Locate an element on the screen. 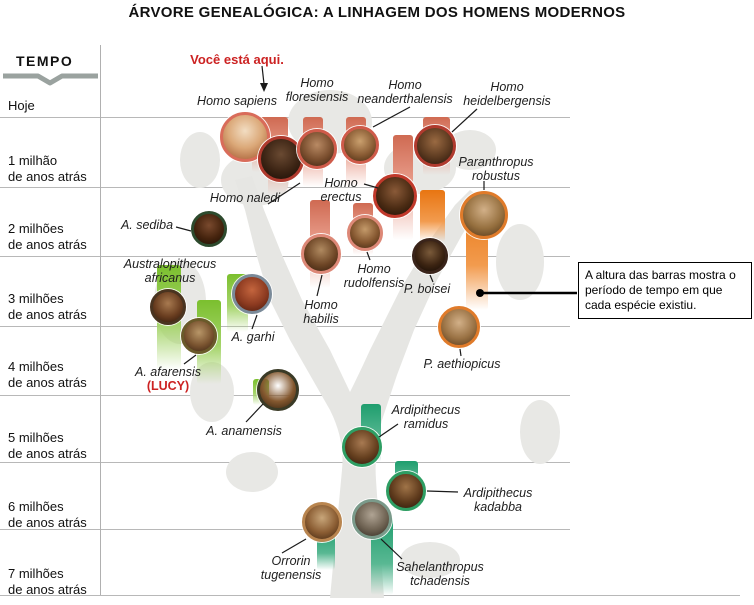  species-label-naledi: Homo naledi is located at coordinates (245, 198).